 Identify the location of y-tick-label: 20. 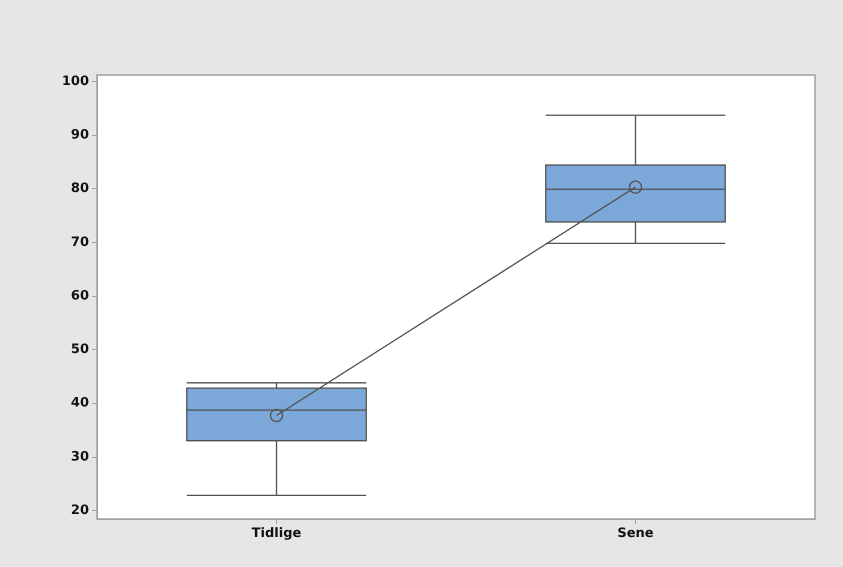
(79, 510).